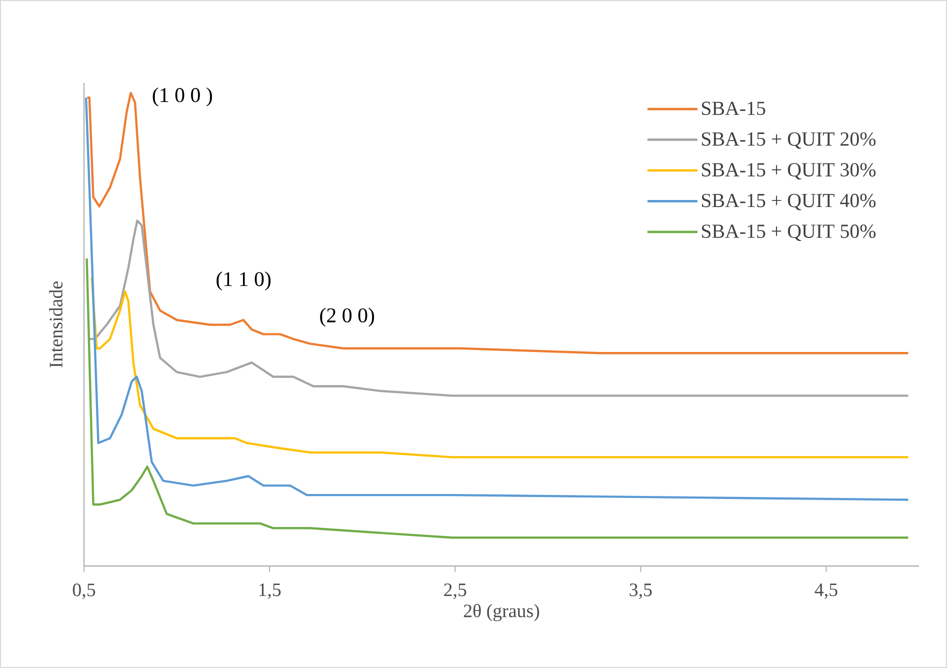 The height and width of the screenshot is (668, 947). I want to click on annotation: (1 1 0), so click(243, 281).